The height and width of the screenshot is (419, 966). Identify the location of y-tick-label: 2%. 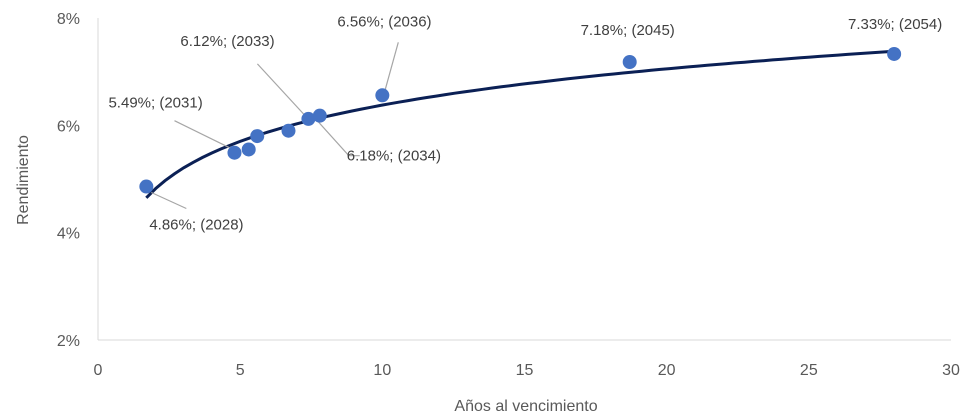
(68, 341).